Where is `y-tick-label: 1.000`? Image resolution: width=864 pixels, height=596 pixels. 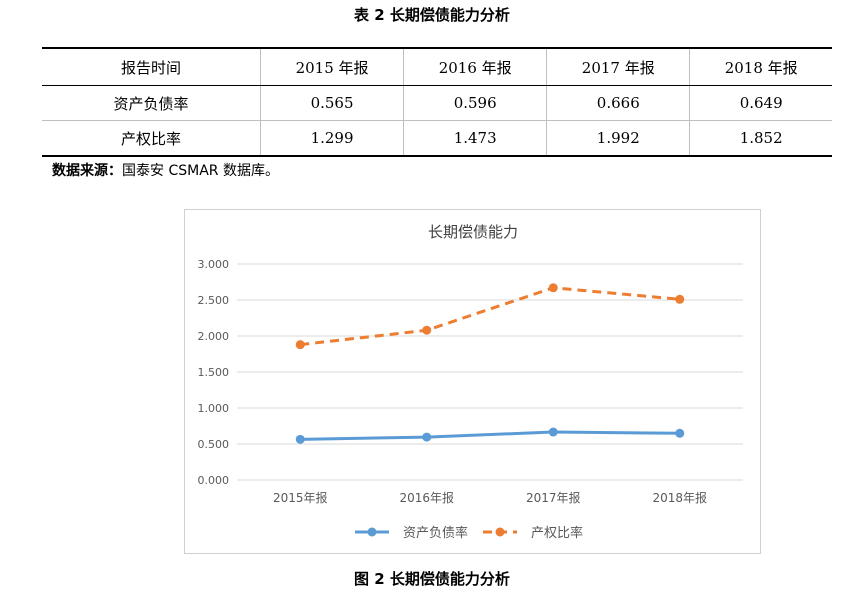 y-tick-label: 1.000 is located at coordinates (214, 408).